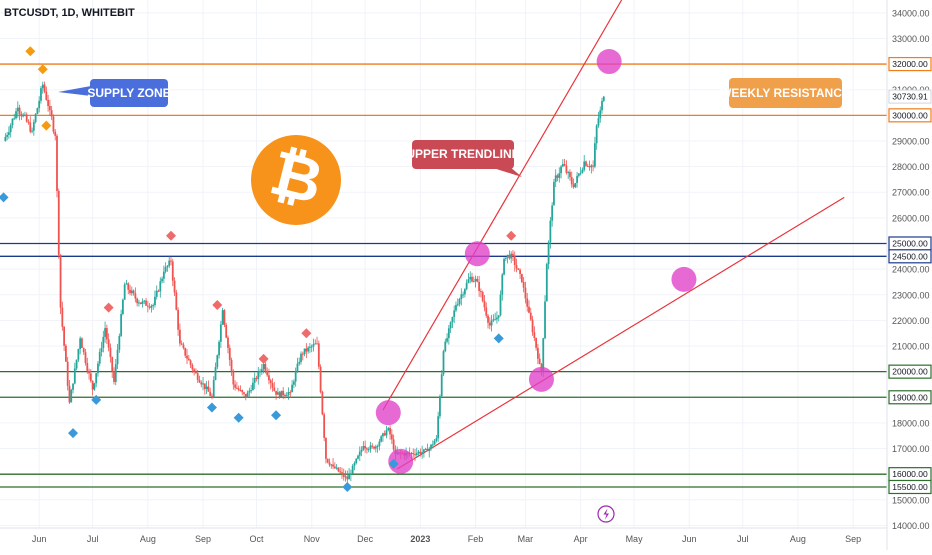 This screenshot has height=555, width=932. Describe the element at coordinates (462, 154) in the screenshot. I see `upper-trendline-label: UPPER TRENDLINE` at that location.